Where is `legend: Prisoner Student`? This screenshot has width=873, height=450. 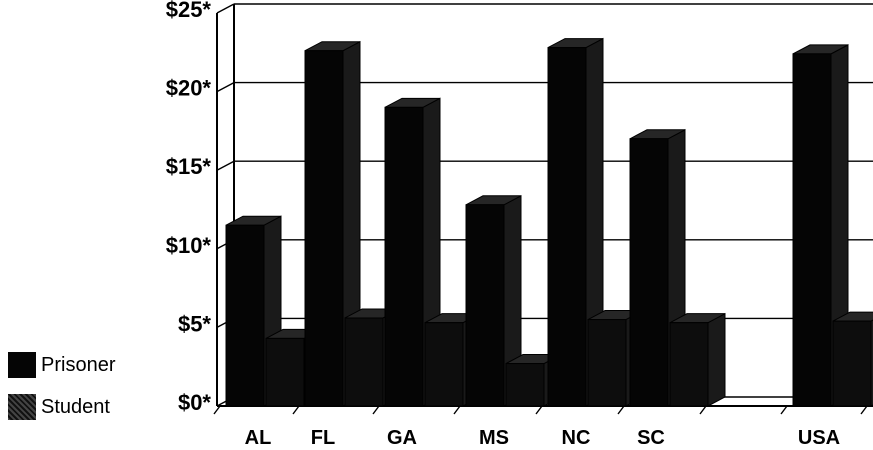
legend: Prisoner Student is located at coordinates (61, 392).